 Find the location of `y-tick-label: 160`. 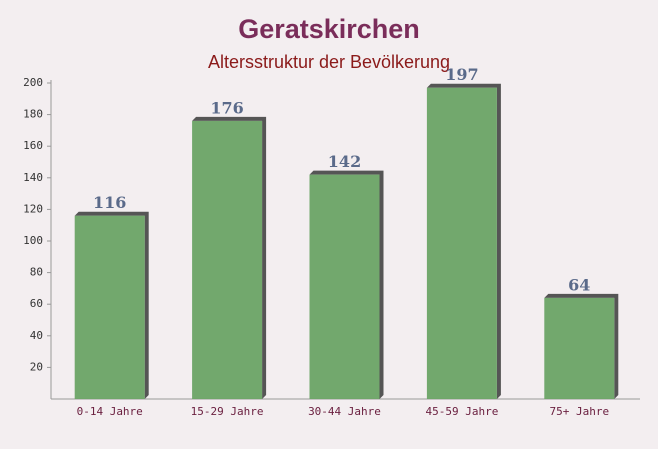

y-tick-label: 160 is located at coordinates (33, 145).